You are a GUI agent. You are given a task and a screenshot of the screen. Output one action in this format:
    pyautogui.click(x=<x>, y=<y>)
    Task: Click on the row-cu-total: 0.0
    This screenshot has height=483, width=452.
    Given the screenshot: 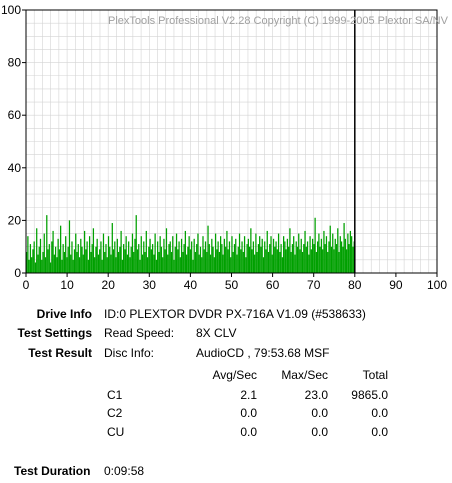 What is the action you would take?
    pyautogui.click(x=379, y=432)
    